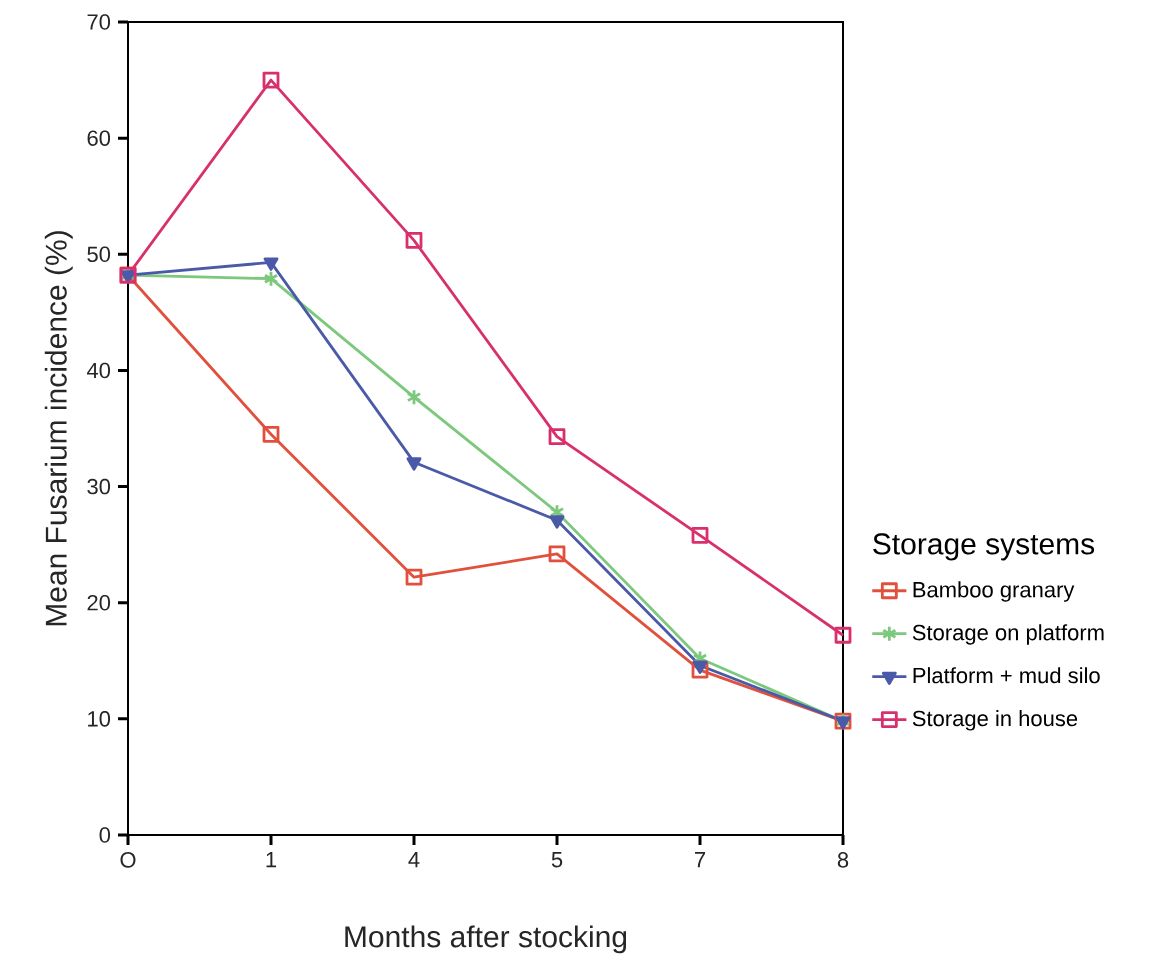  What do you see at coordinates (1006, 675) in the screenshot?
I see `legend-label: Platform + mud silo` at bounding box center [1006, 675].